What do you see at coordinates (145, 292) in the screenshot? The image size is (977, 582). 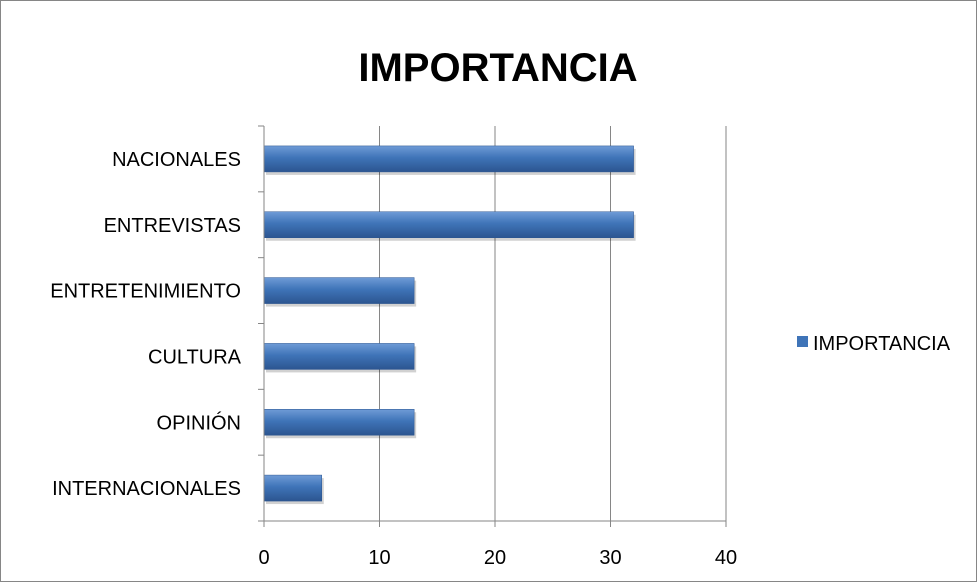 I see `category-label: ENTRETENIMIENTO` at bounding box center [145, 292].